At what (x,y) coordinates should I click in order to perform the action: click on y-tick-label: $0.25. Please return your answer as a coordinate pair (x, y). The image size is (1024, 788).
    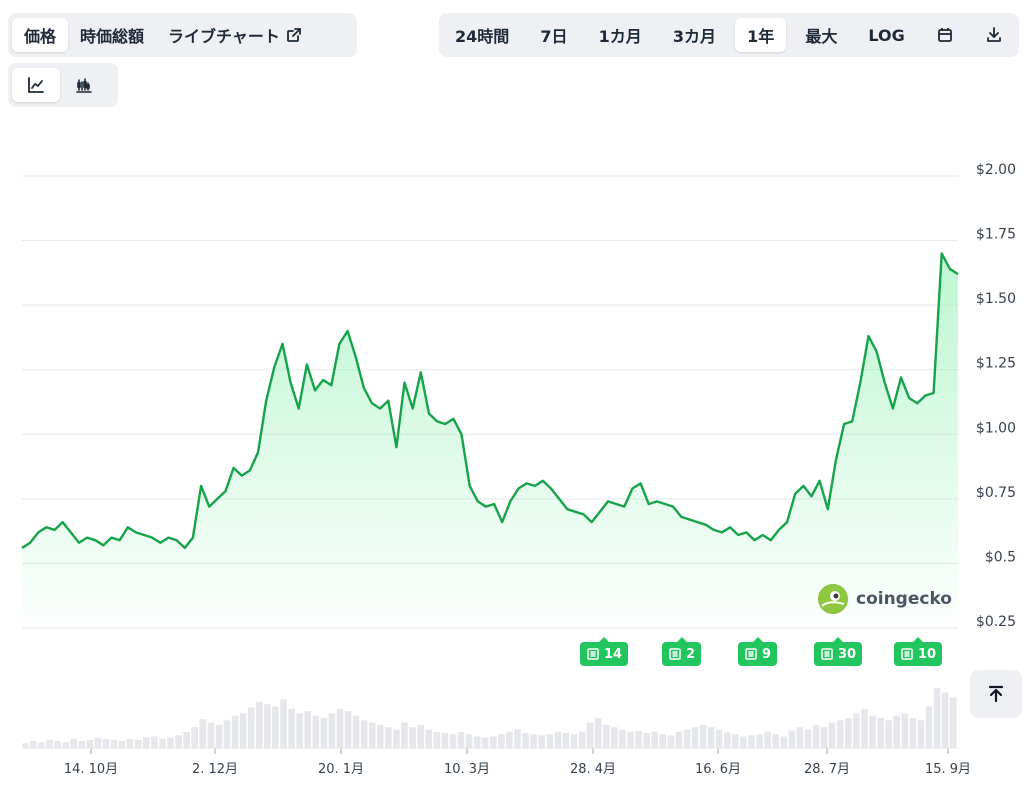
    Looking at the image, I should click on (996, 622).